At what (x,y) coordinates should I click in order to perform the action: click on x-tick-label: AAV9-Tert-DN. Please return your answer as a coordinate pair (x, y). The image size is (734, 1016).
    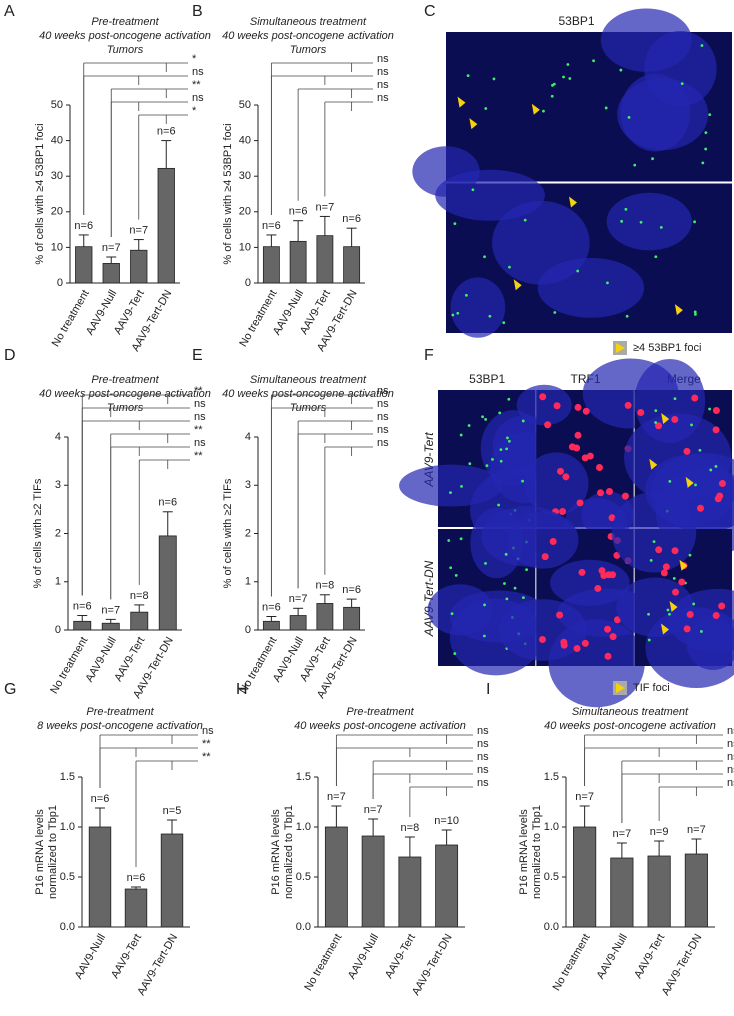
    Looking at the image, I should click on (157, 965).